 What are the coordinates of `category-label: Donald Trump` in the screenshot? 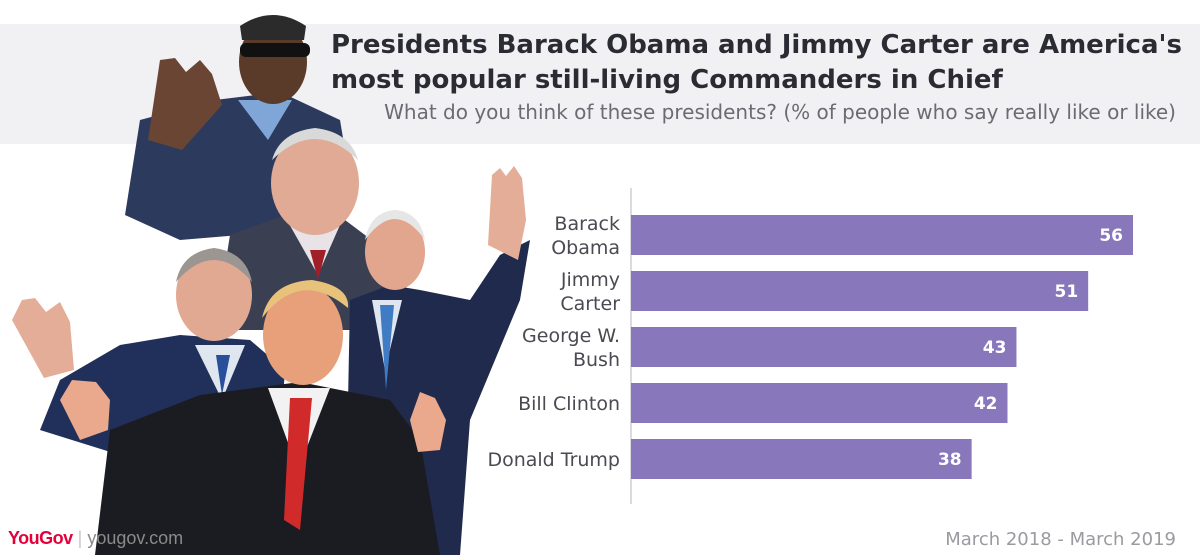 It's located at (553, 460).